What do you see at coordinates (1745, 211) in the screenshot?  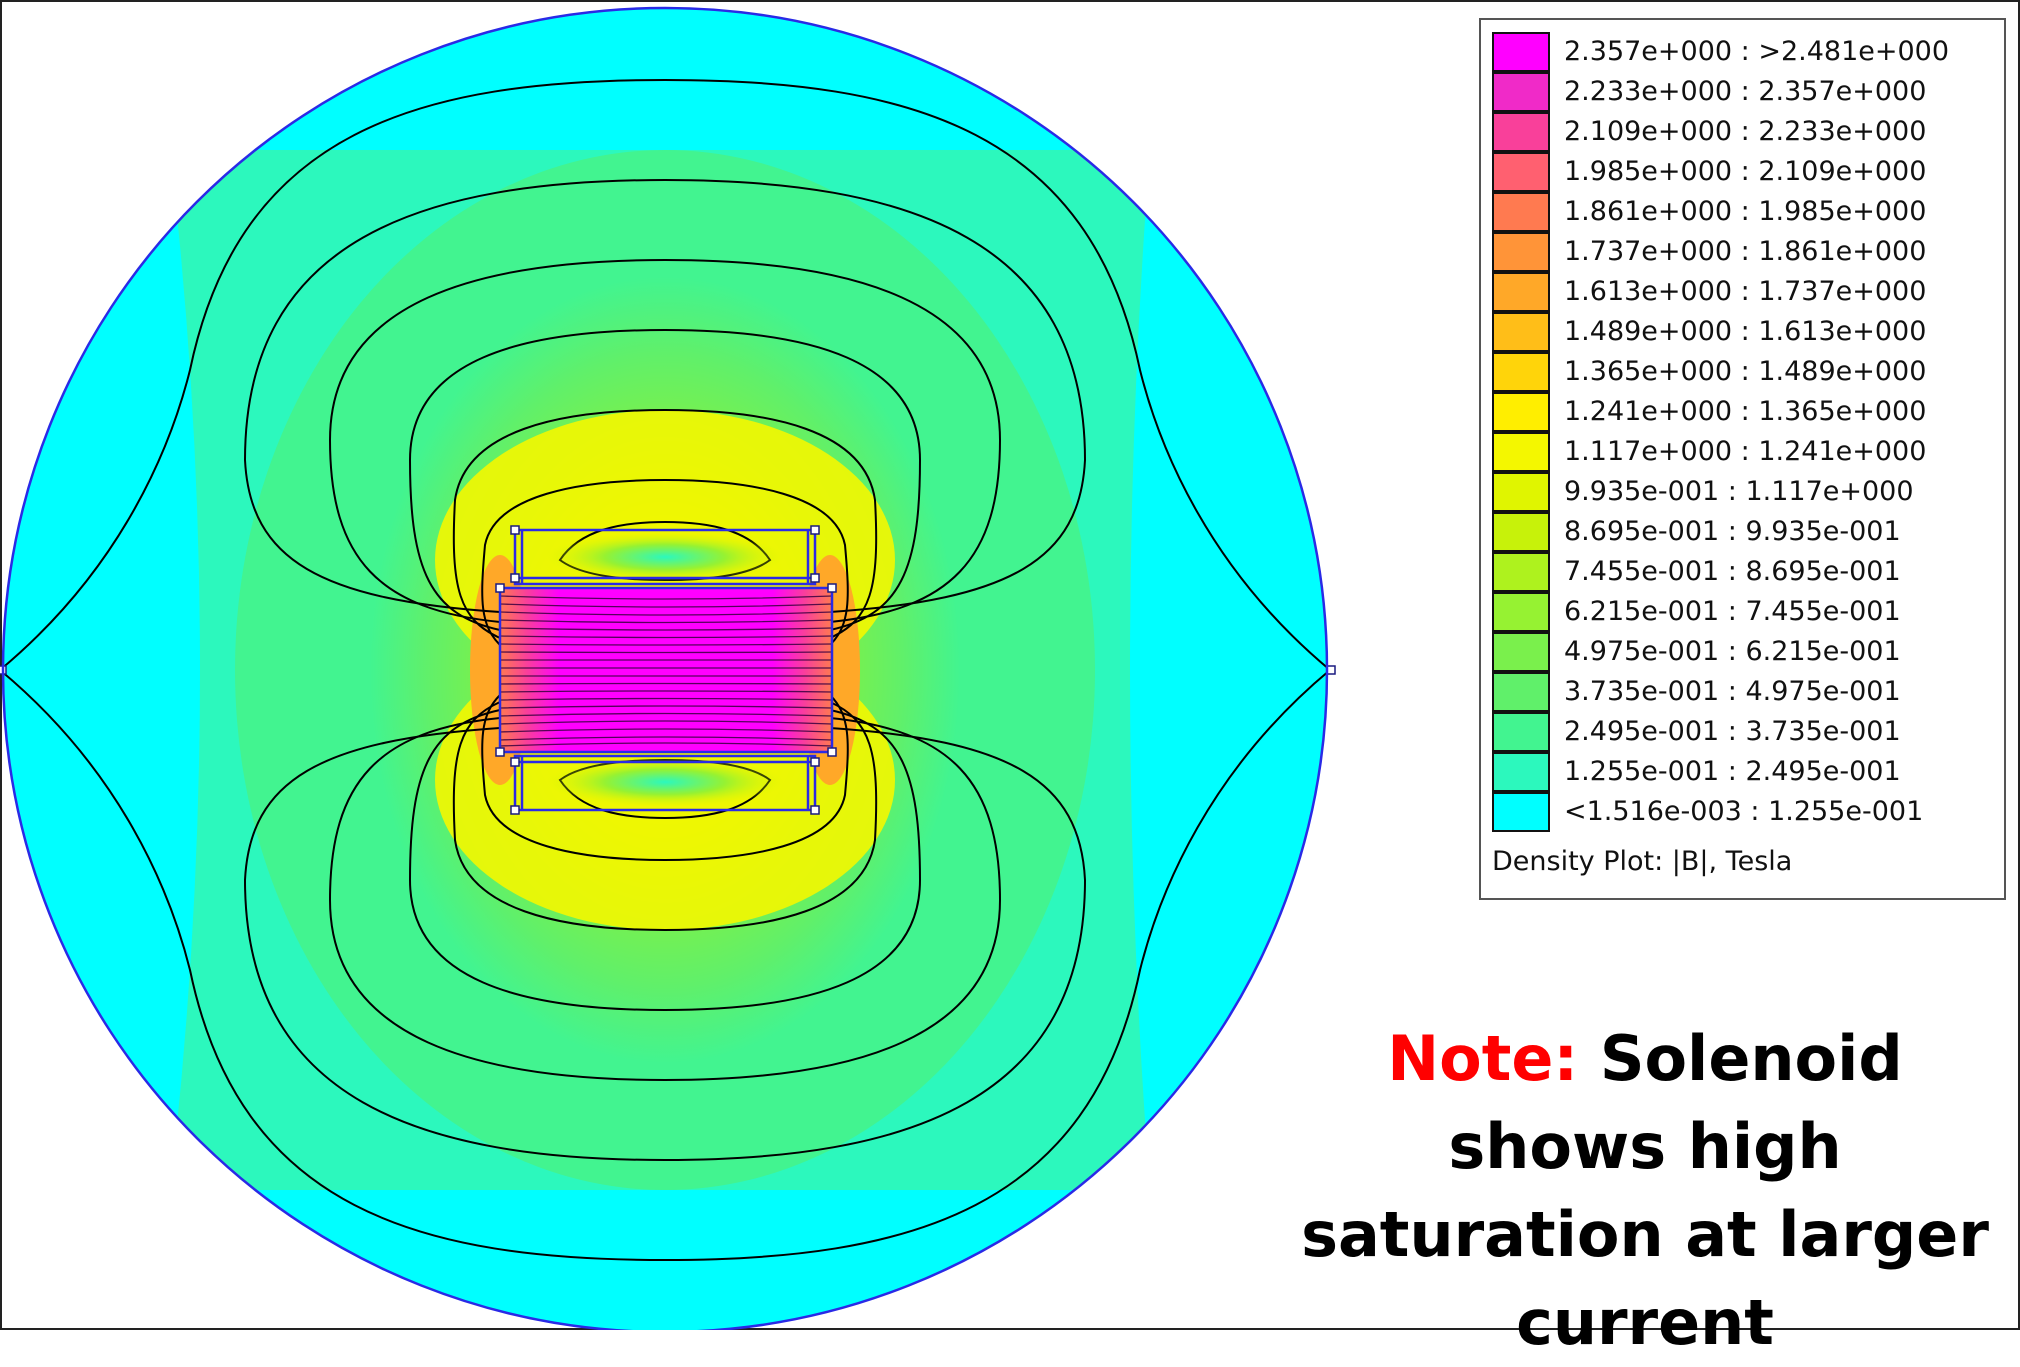 I see `legend-label: 1.861e+000 : 1.985e+000` at bounding box center [1745, 211].